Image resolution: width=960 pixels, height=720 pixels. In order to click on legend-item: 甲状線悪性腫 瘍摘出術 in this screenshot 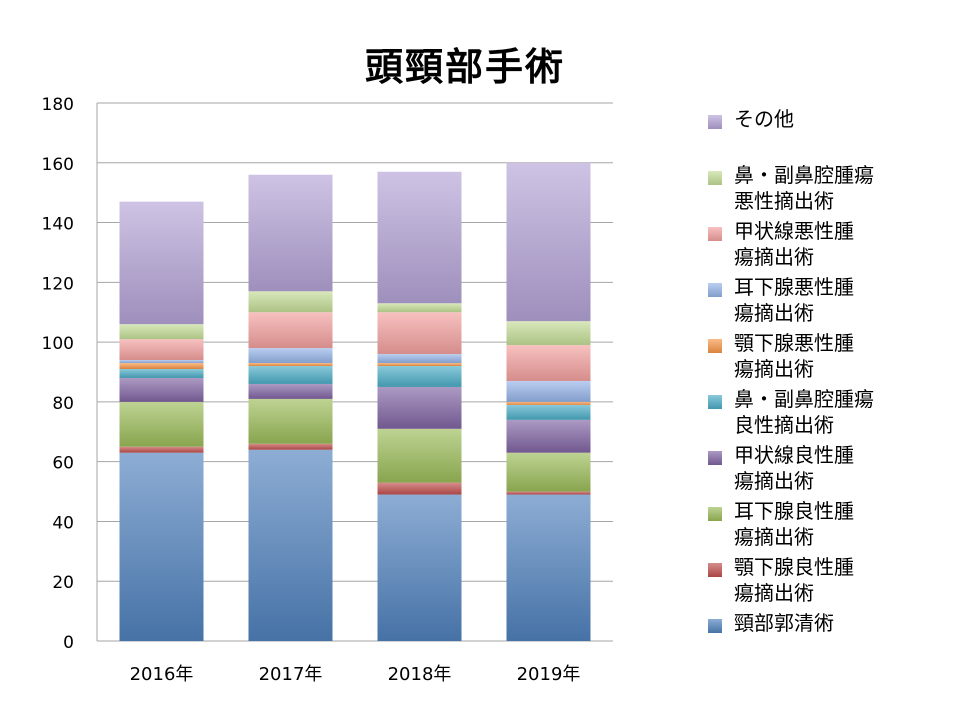, I will do `click(830, 244)`.